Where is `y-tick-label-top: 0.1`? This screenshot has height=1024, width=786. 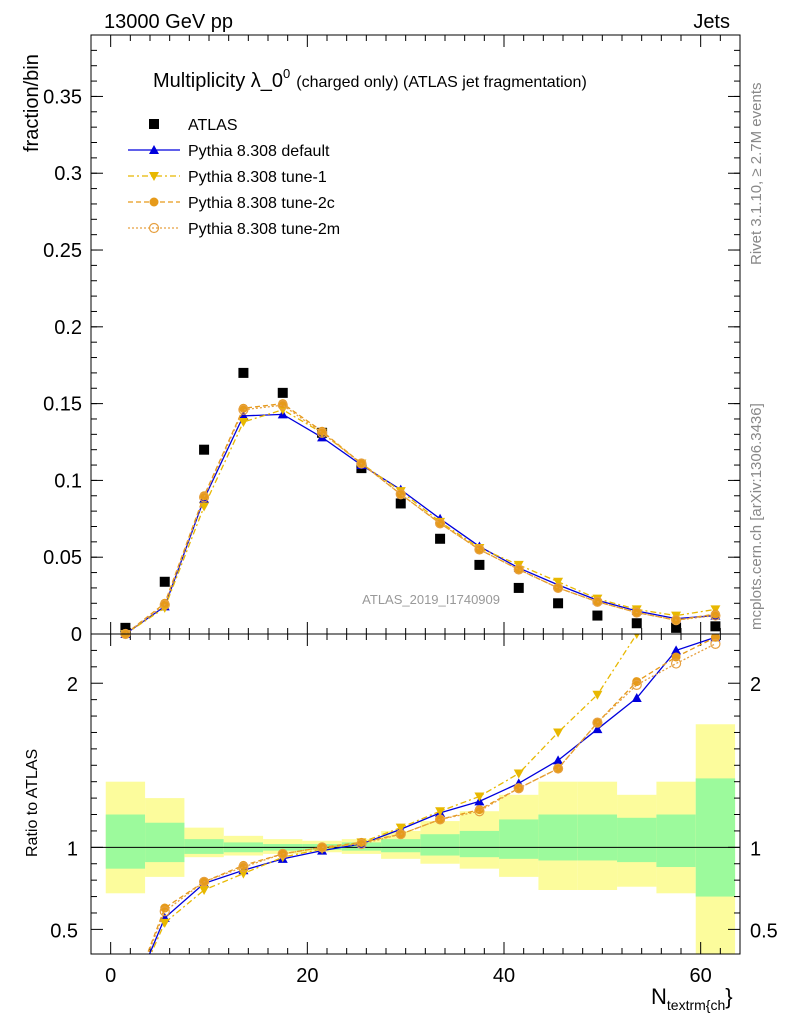 y-tick-label-top: 0.1 is located at coordinates (68, 481).